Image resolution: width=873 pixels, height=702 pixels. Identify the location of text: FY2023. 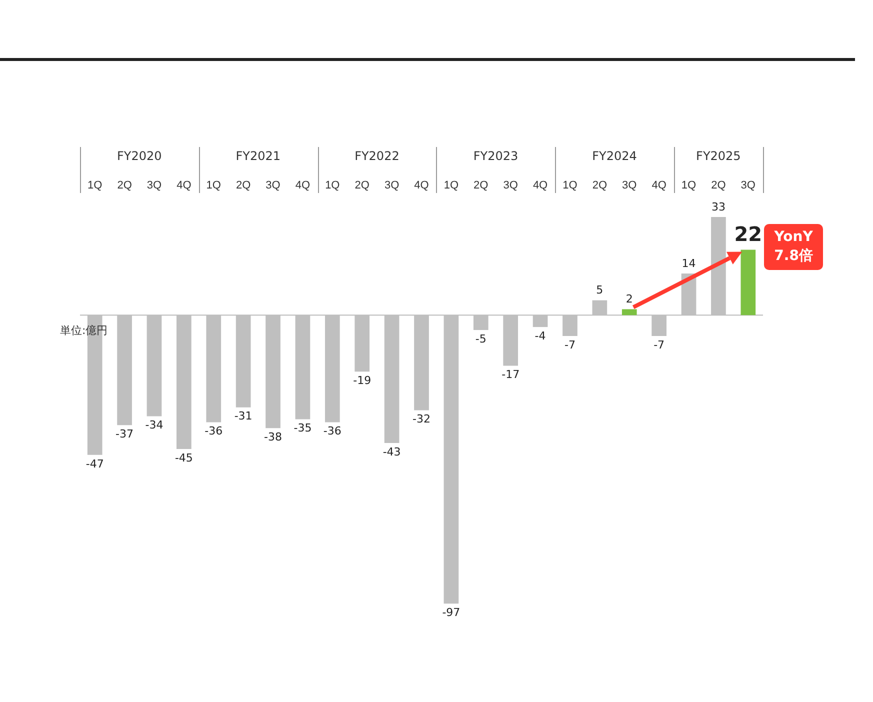
(496, 156).